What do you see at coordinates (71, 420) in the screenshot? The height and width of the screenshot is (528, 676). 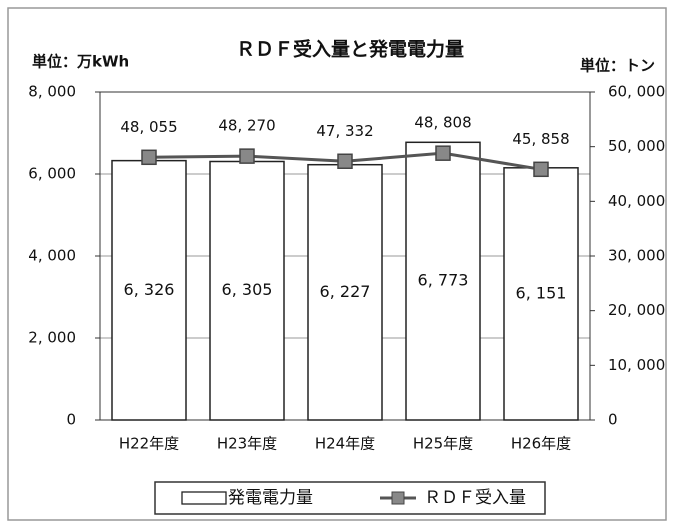 I see `y-tick-label: 0` at bounding box center [71, 420].